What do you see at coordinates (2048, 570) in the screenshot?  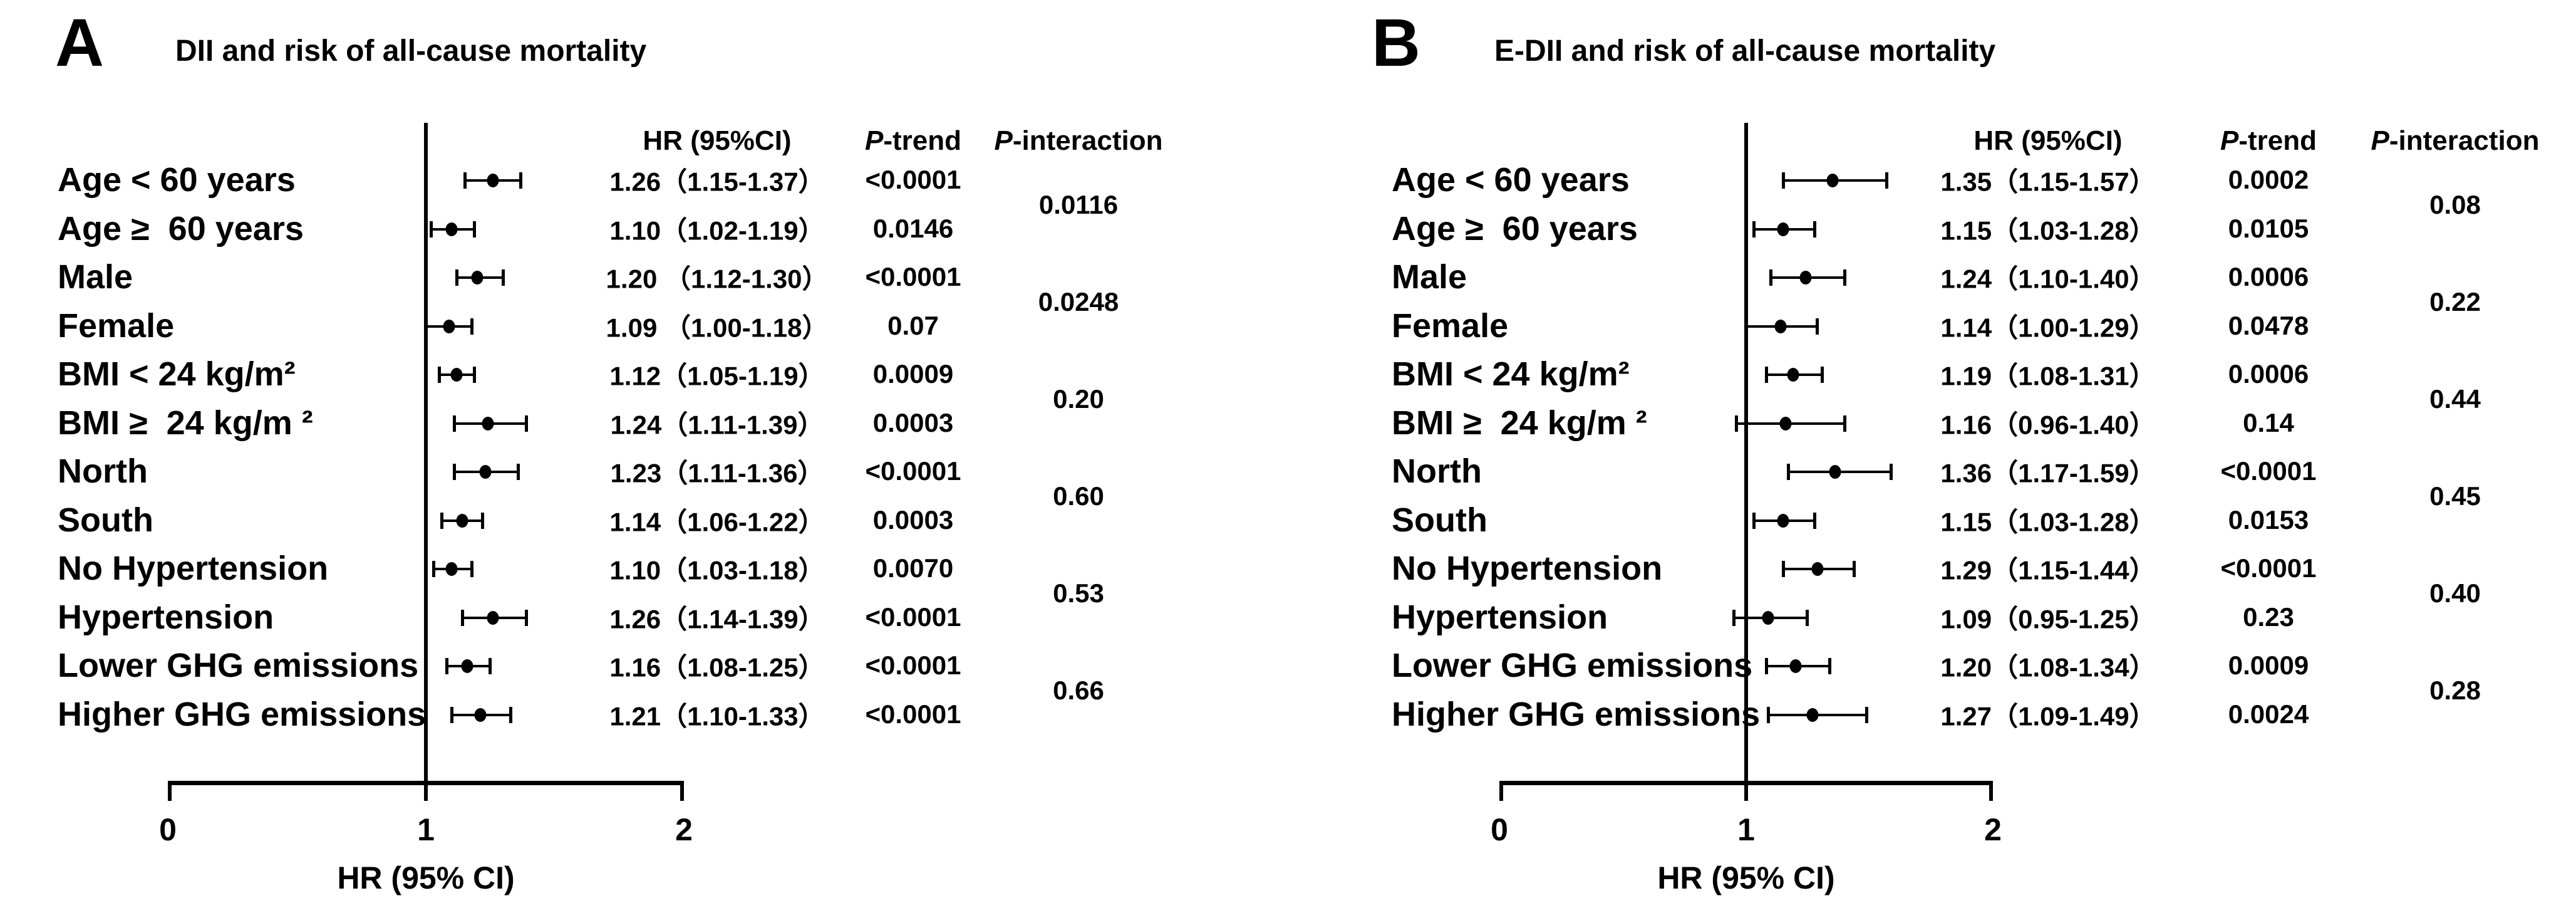 I see `hr-ci-value: 1.29（1.15-1.44）` at bounding box center [2048, 570].